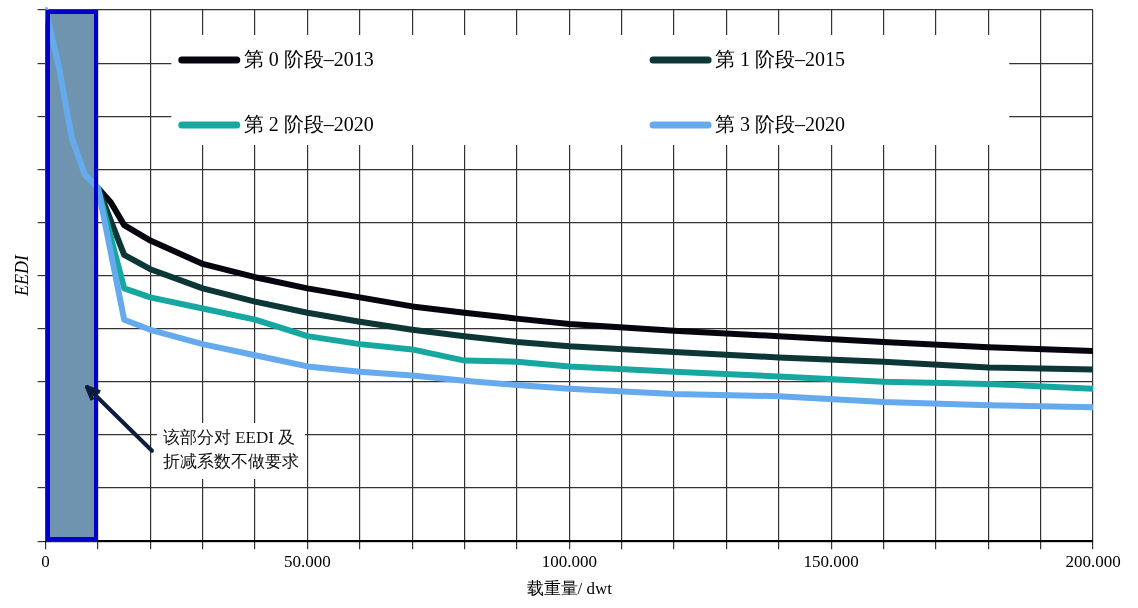 Image resolution: width=1138 pixels, height=608 pixels. I want to click on x-tick-label: 50.000, so click(307, 561).